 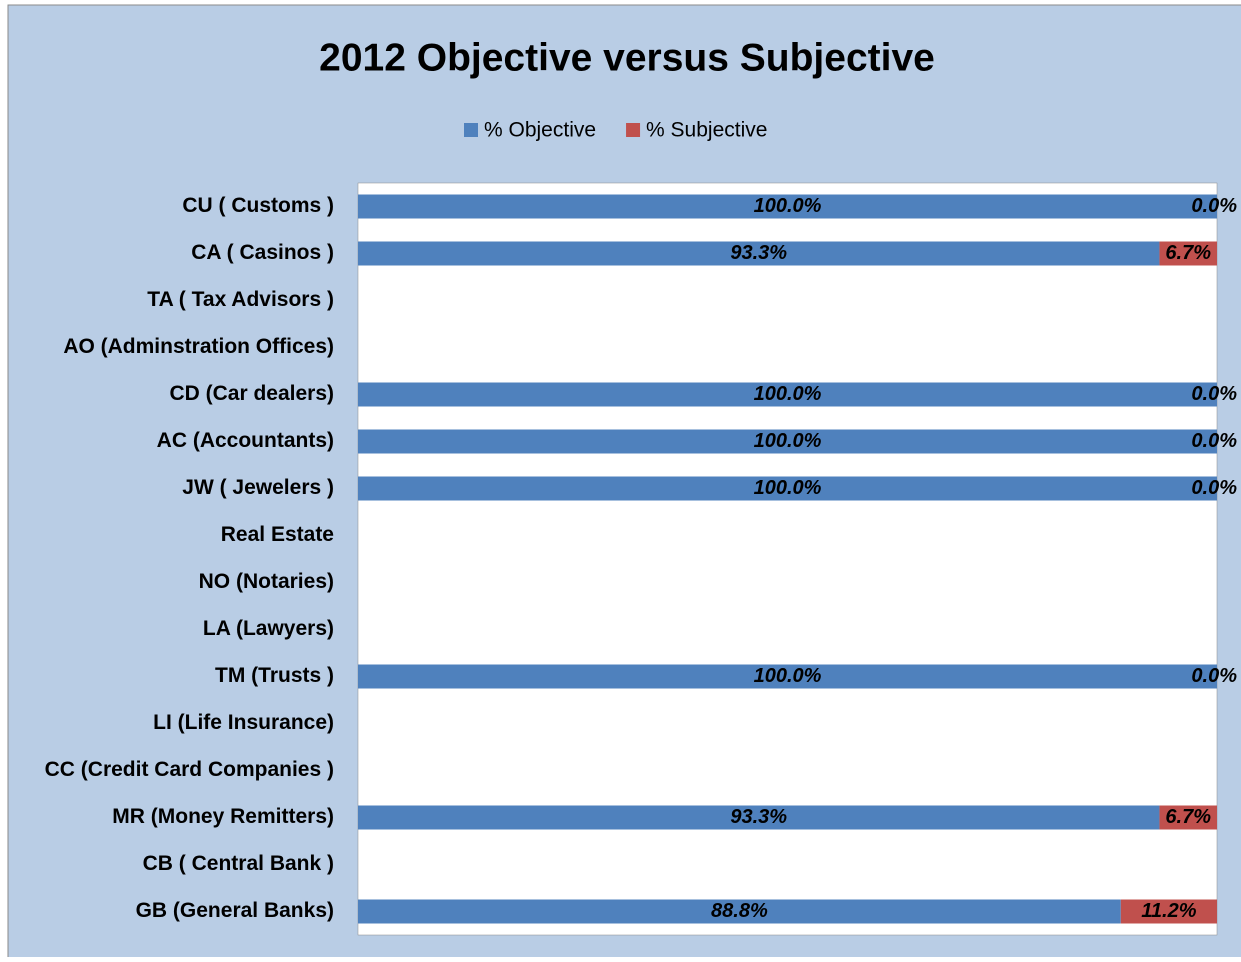 What do you see at coordinates (189, 769) in the screenshot?
I see `y-tick-label: CC (Credit Card Companies )` at bounding box center [189, 769].